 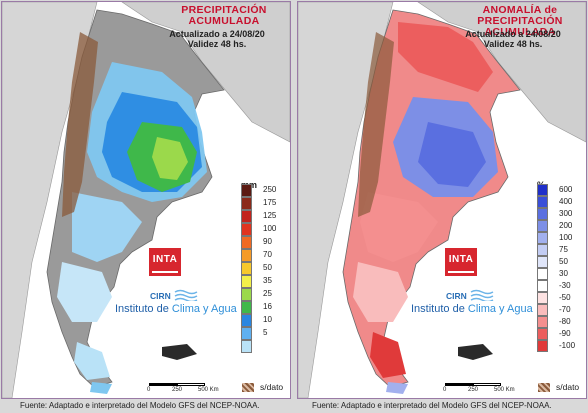 I want to click on legend-label: 175, so click(x=270, y=202).